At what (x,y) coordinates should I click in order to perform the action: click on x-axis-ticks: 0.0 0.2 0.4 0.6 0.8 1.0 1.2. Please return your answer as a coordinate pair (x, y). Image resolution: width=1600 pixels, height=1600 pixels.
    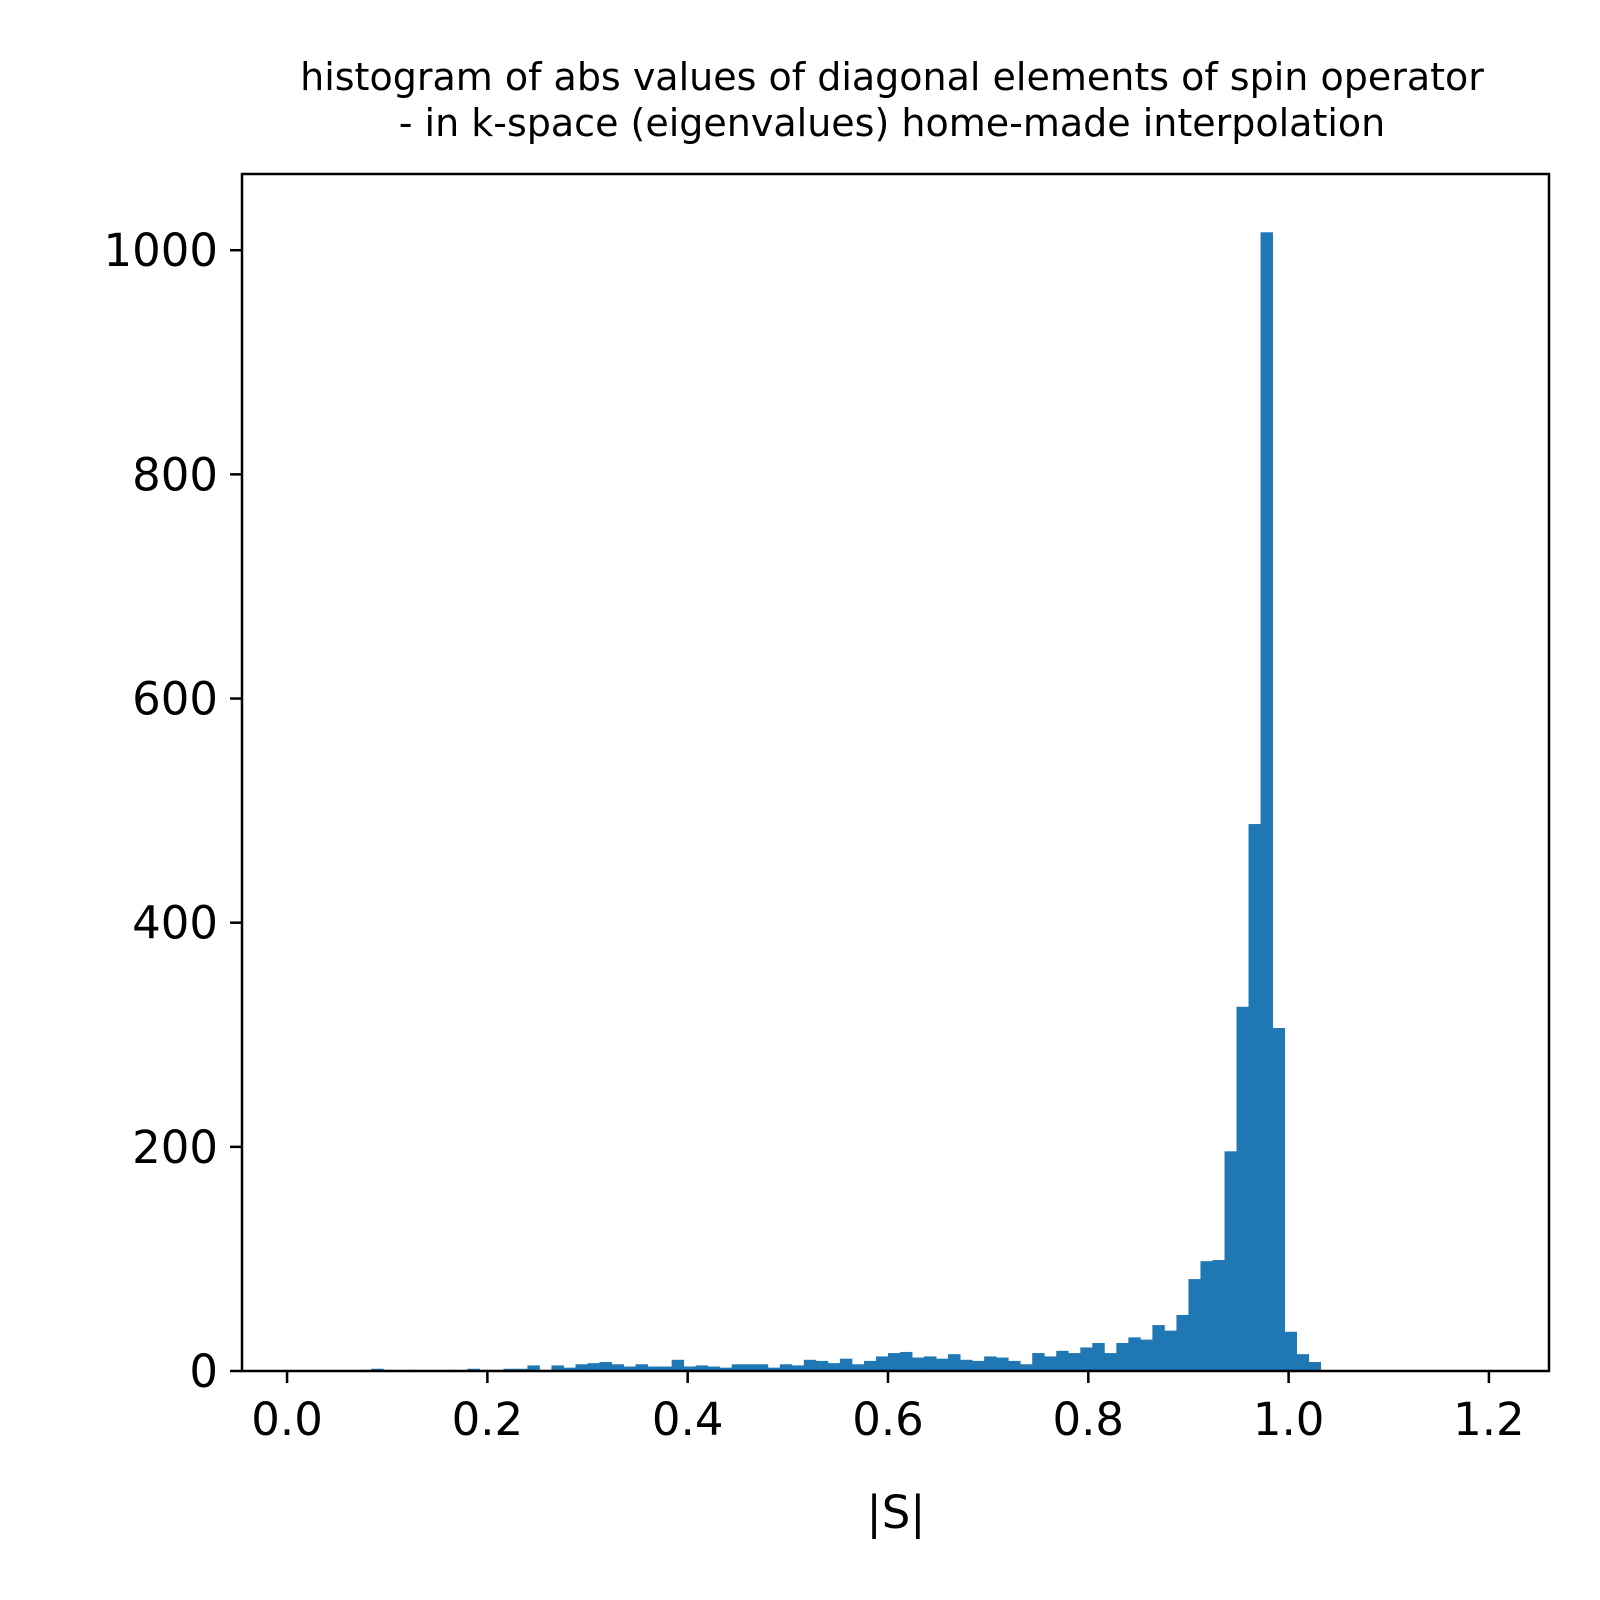
    Looking at the image, I should click on (888, 1408).